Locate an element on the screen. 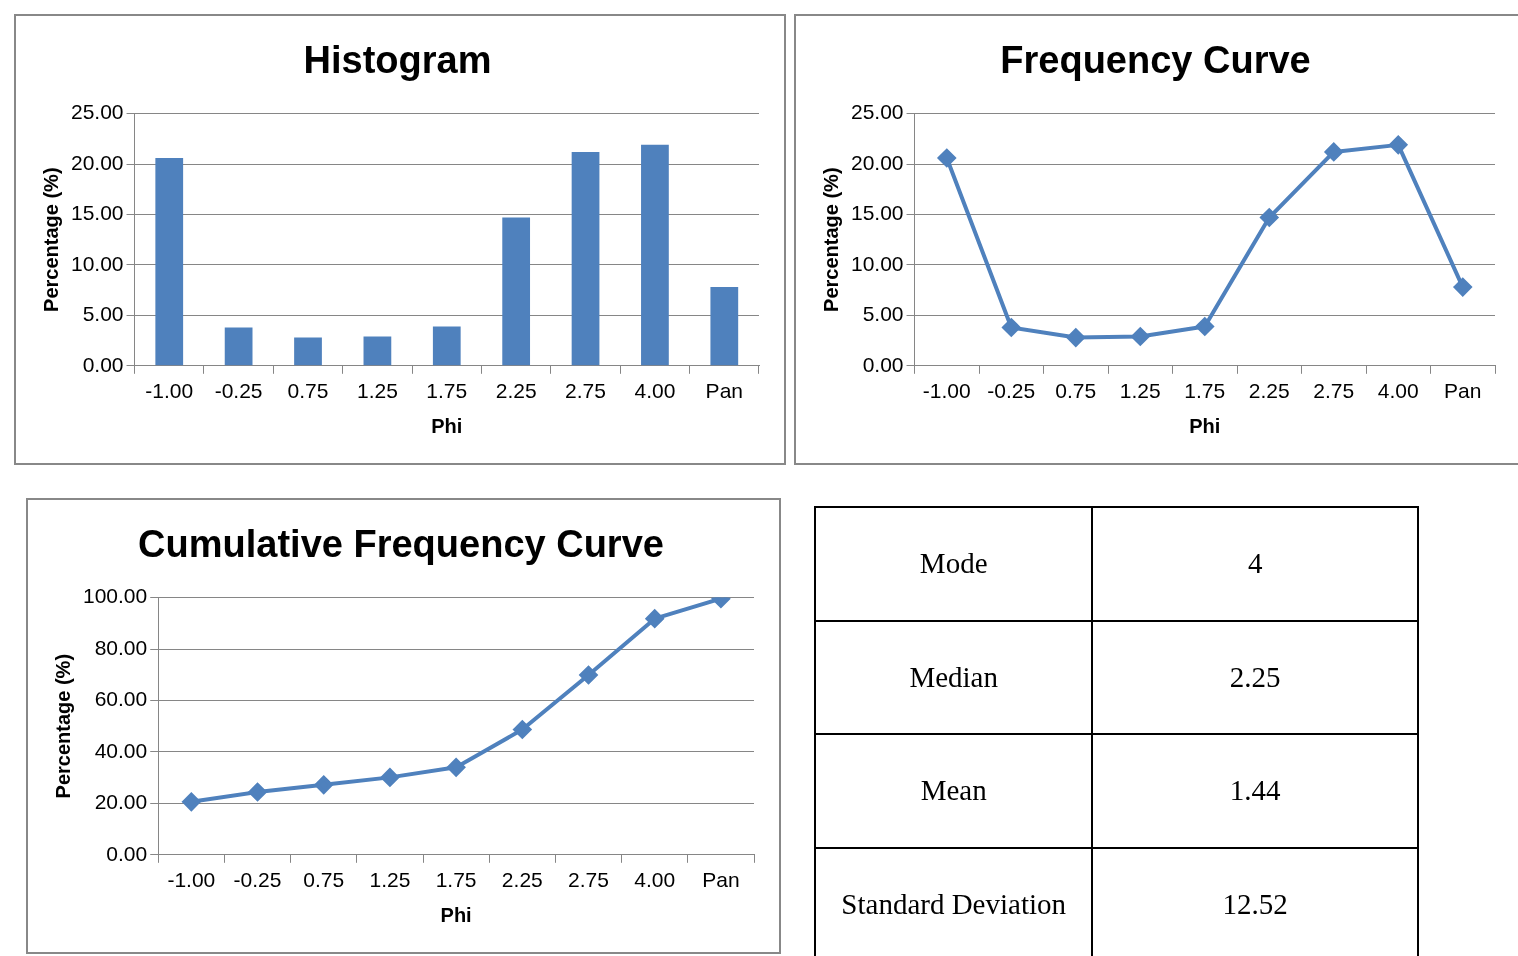 The height and width of the screenshot is (956, 1518). chart-title: Frequency Curve is located at coordinates (1155, 60).